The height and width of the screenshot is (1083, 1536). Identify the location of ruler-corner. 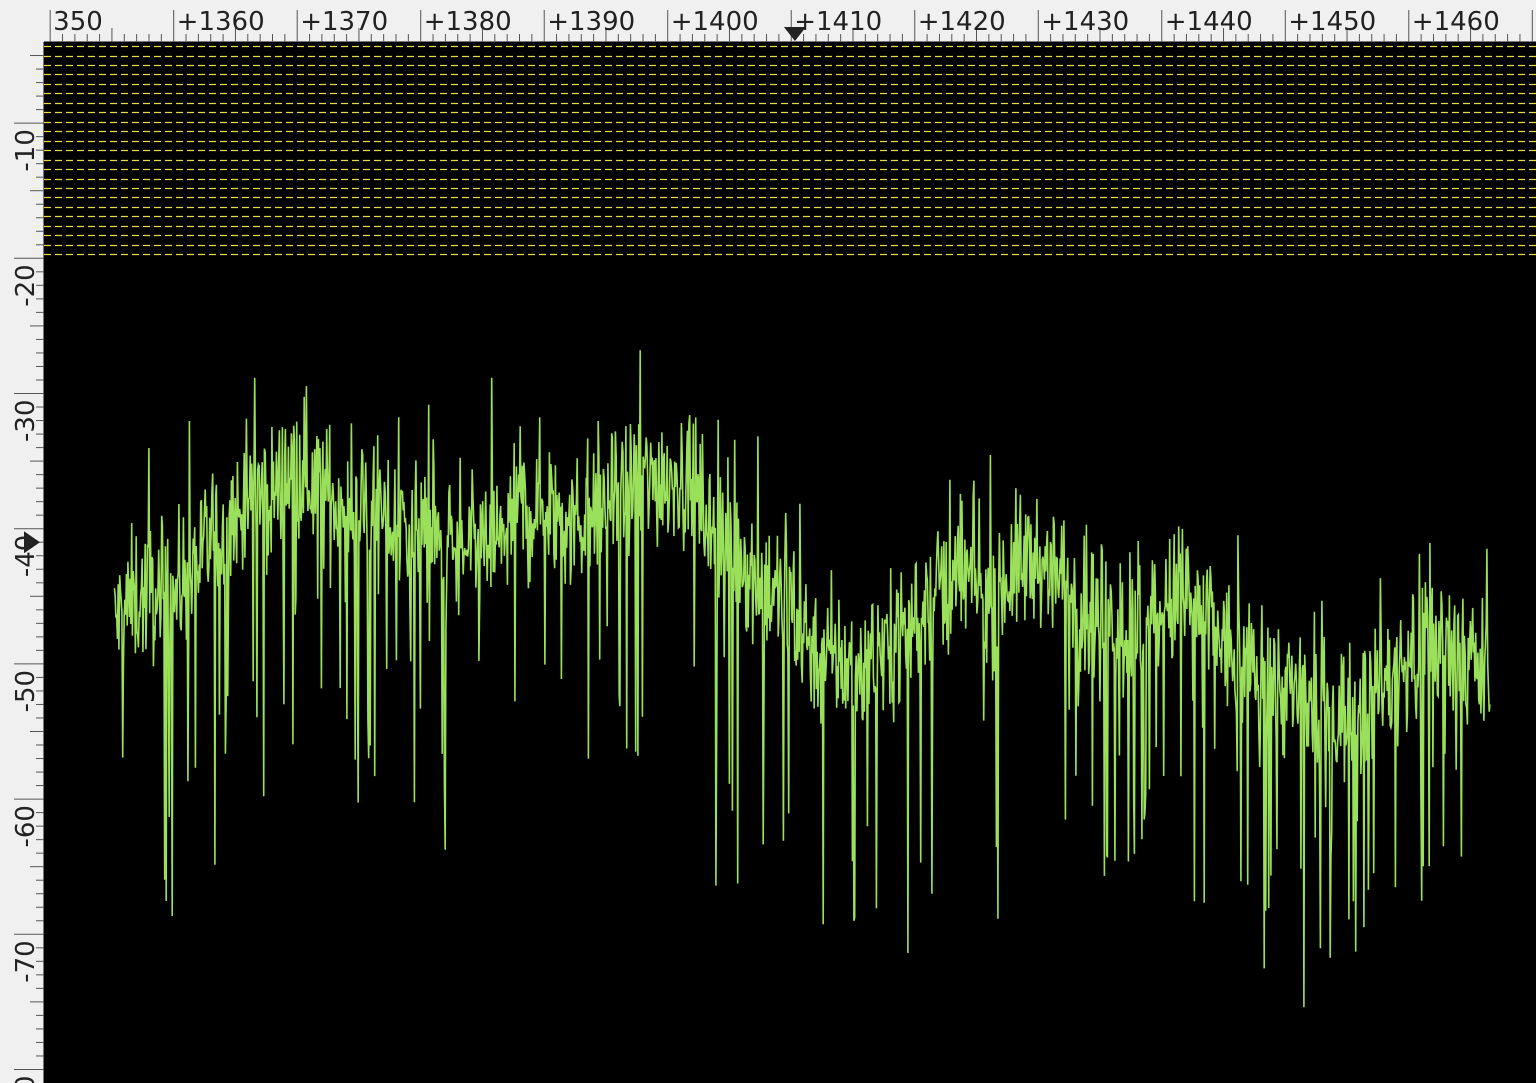
(22, 21).